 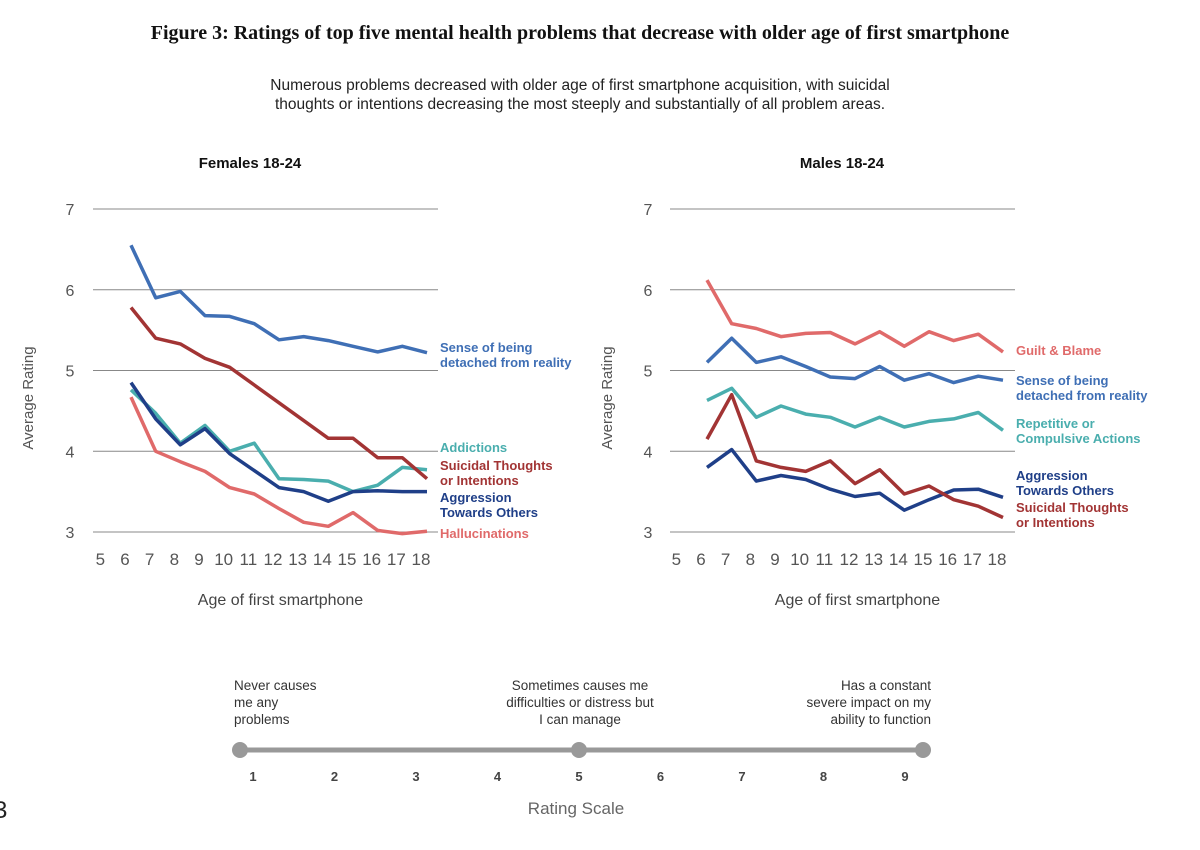 I want to click on rating-tick-label: 3, so click(x=415, y=776).